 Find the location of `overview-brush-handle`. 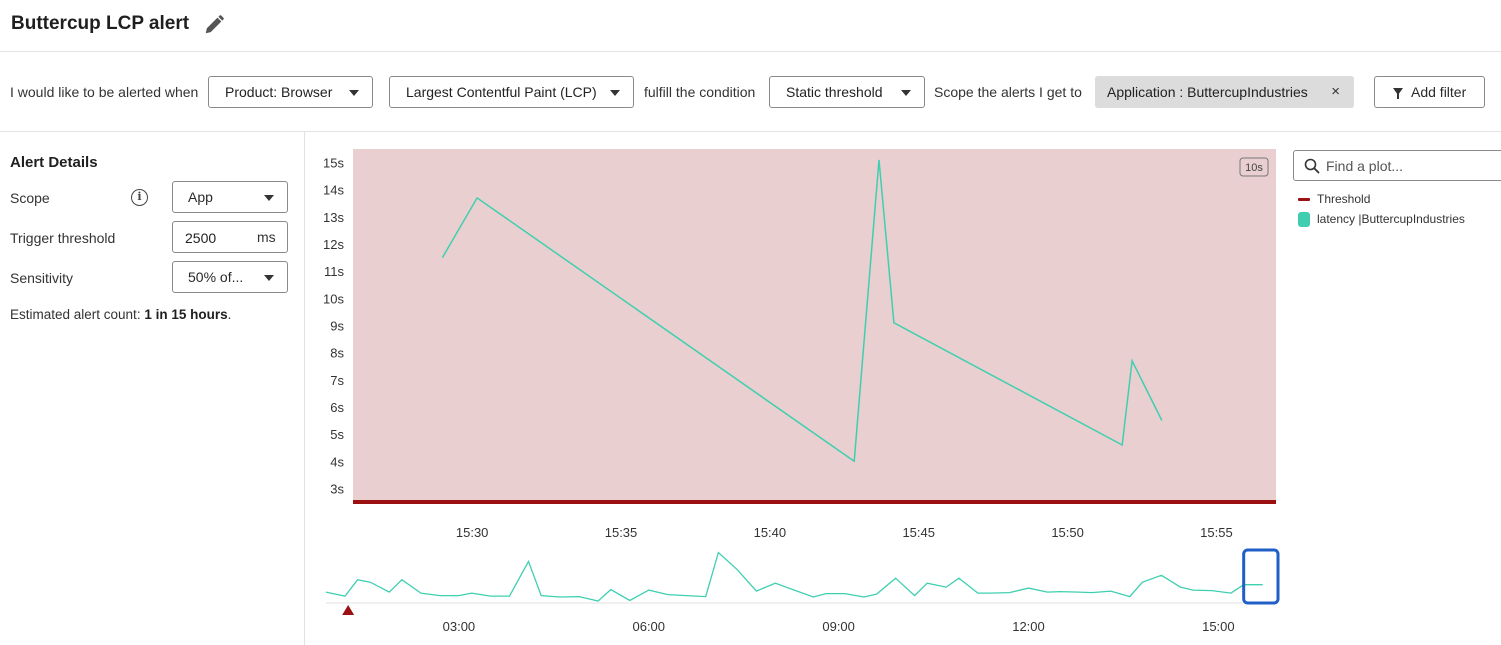

overview-brush-handle is located at coordinates (1261, 576).